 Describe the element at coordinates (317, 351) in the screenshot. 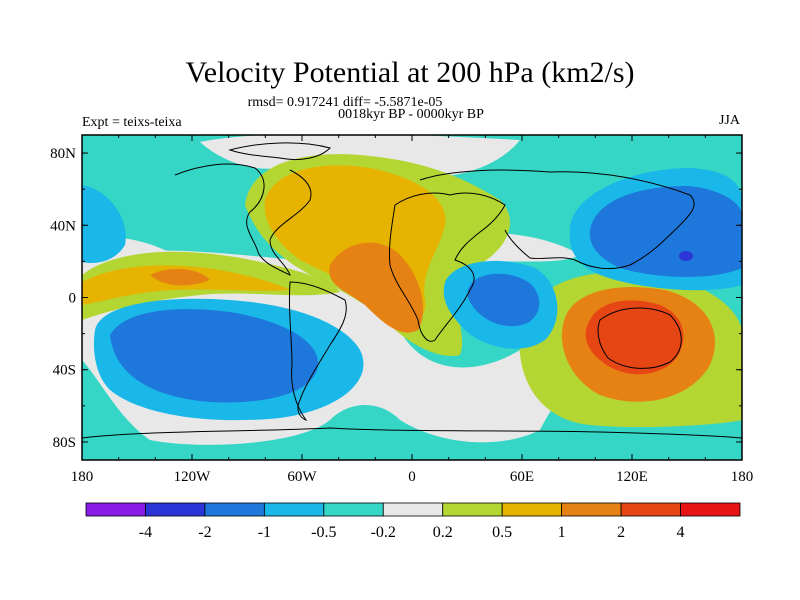

I see `coast-south-america` at that location.